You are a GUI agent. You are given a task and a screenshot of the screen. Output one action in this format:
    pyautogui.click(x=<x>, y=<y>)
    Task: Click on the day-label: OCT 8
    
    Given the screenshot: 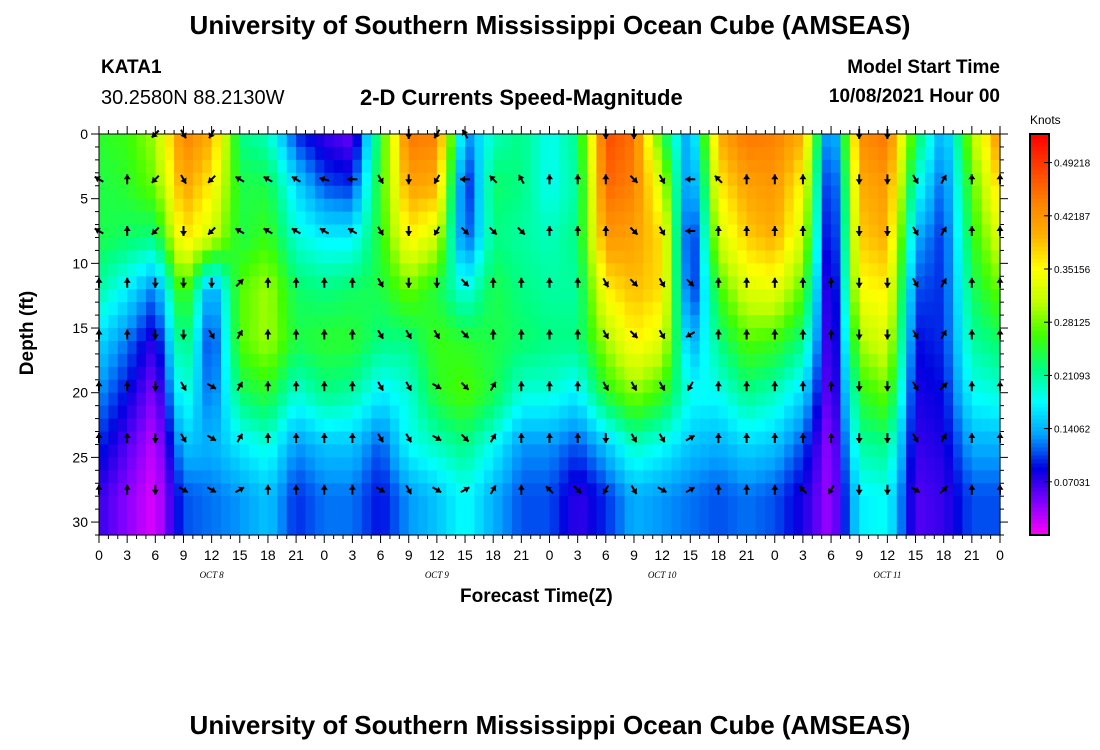 What is the action you would take?
    pyautogui.click(x=212, y=575)
    